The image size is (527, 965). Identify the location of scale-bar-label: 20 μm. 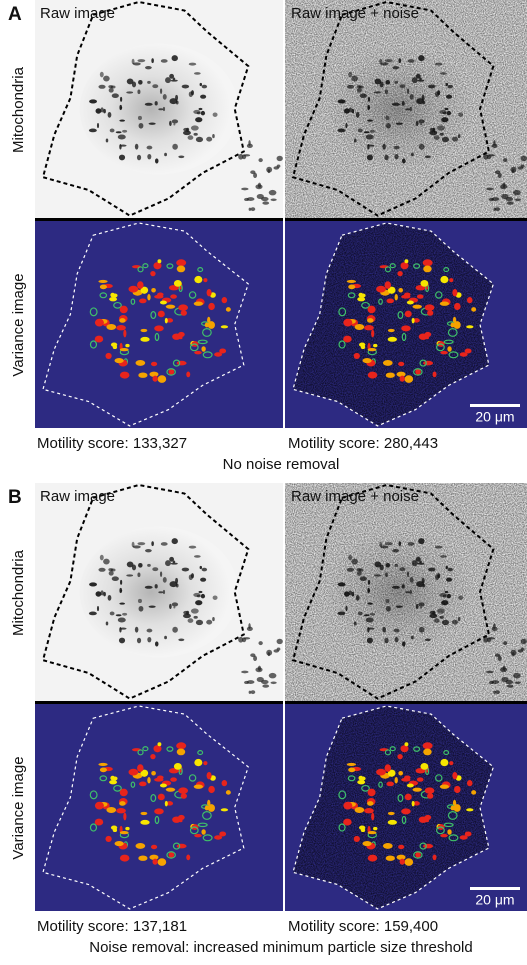
(494, 900).